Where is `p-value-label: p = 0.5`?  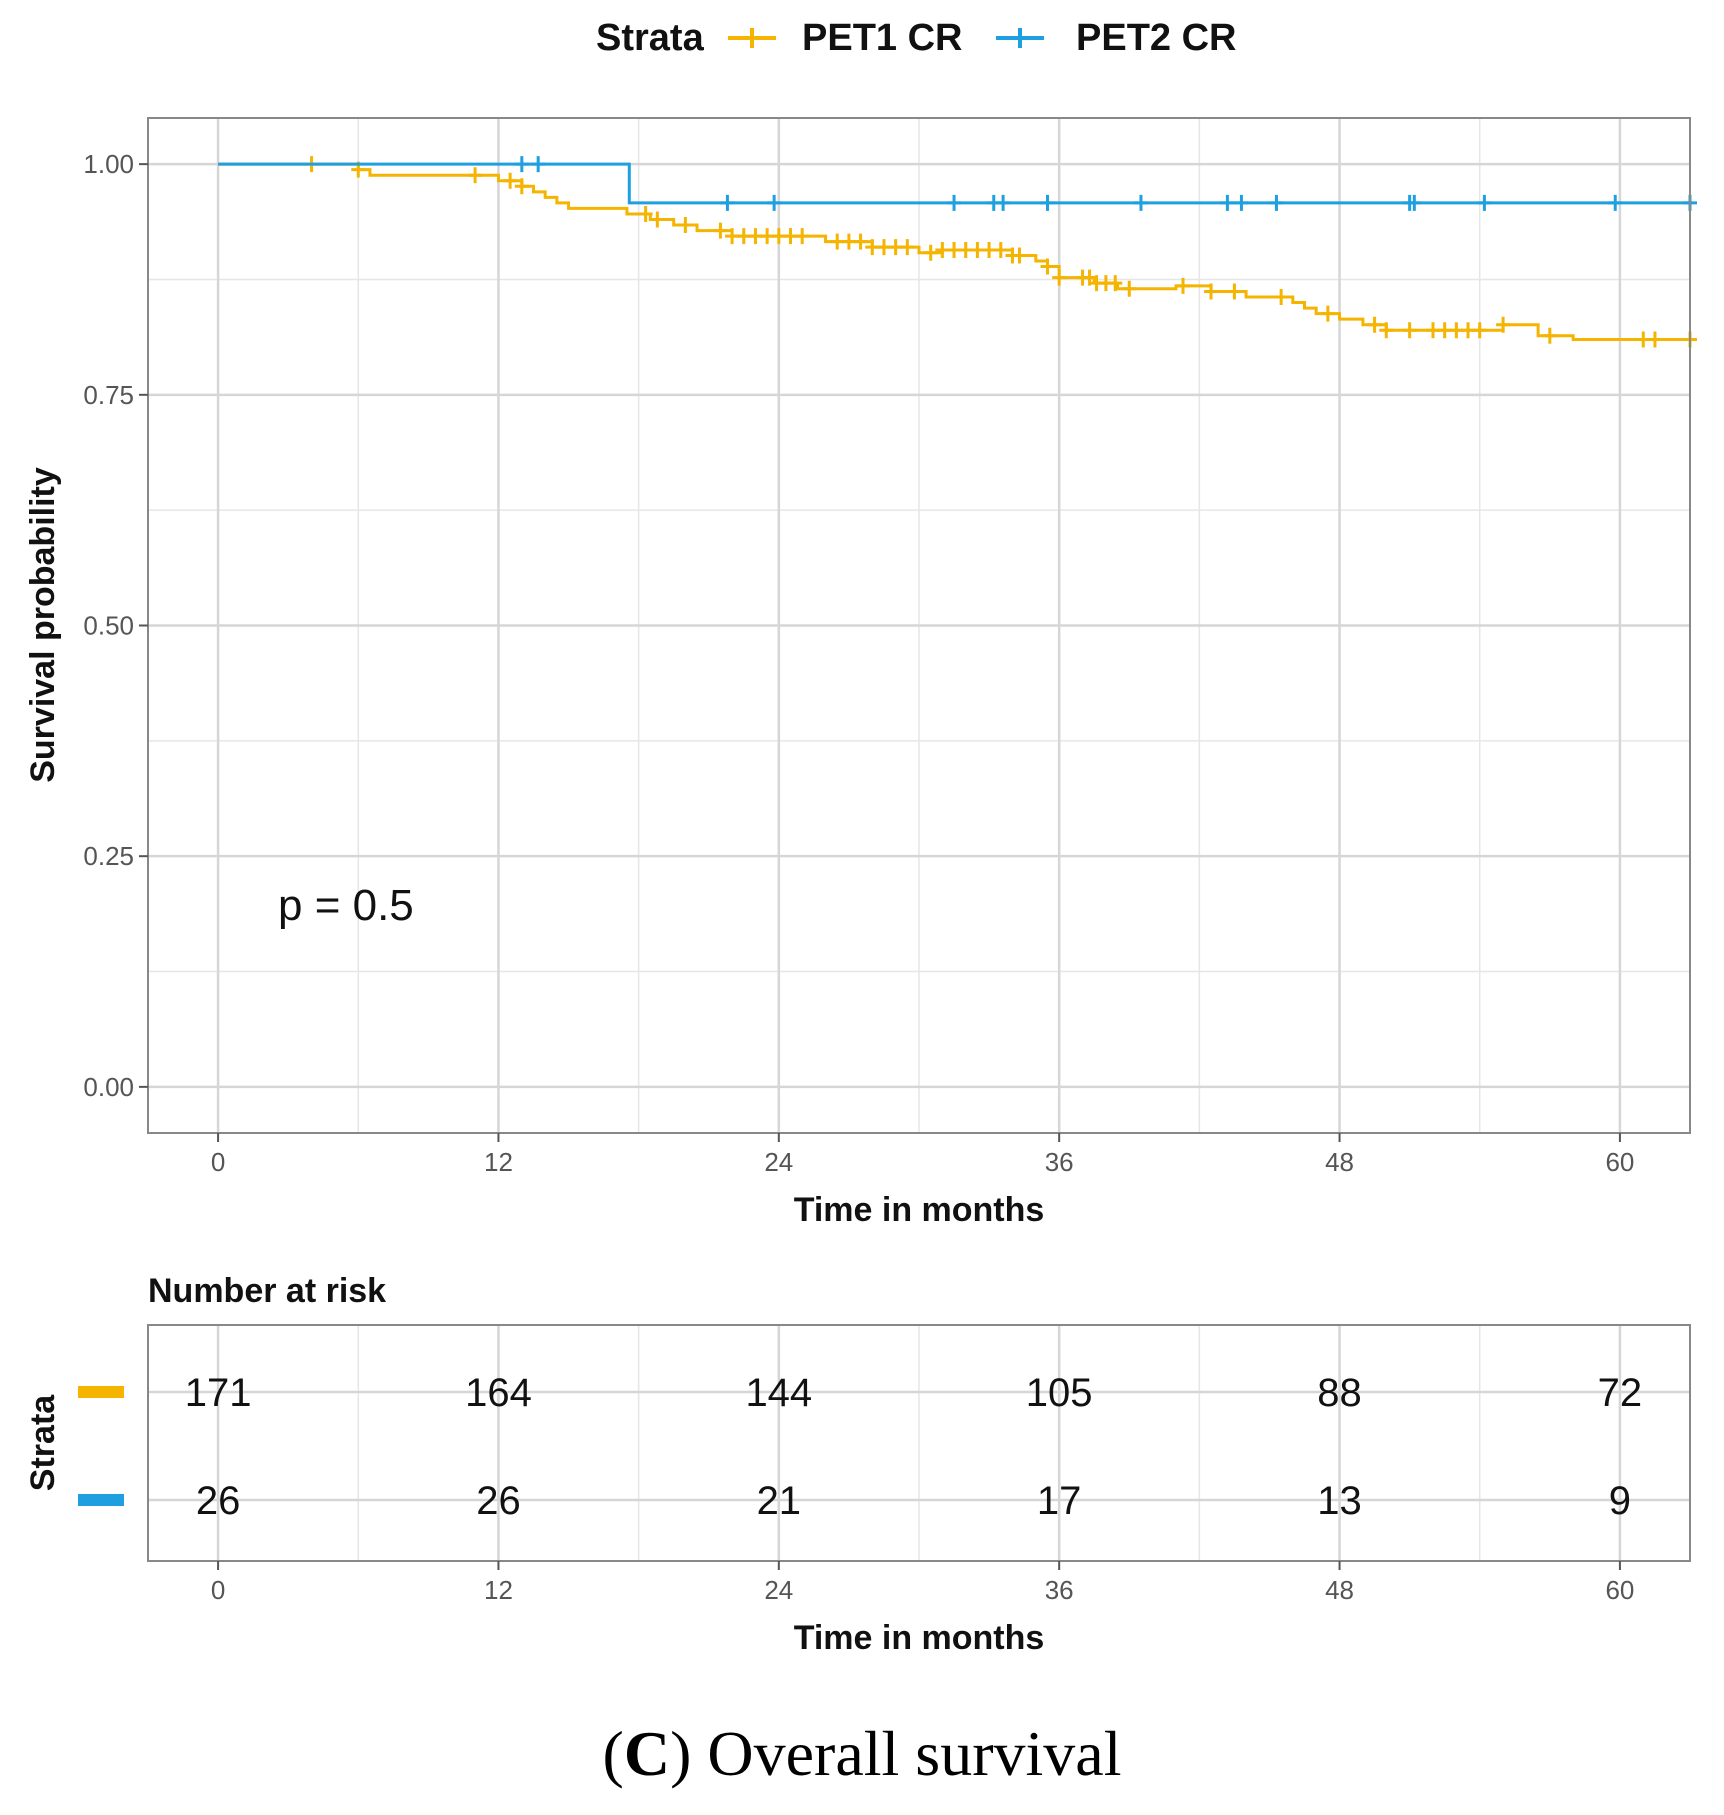
p-value-label: p = 0.5 is located at coordinates (346, 905).